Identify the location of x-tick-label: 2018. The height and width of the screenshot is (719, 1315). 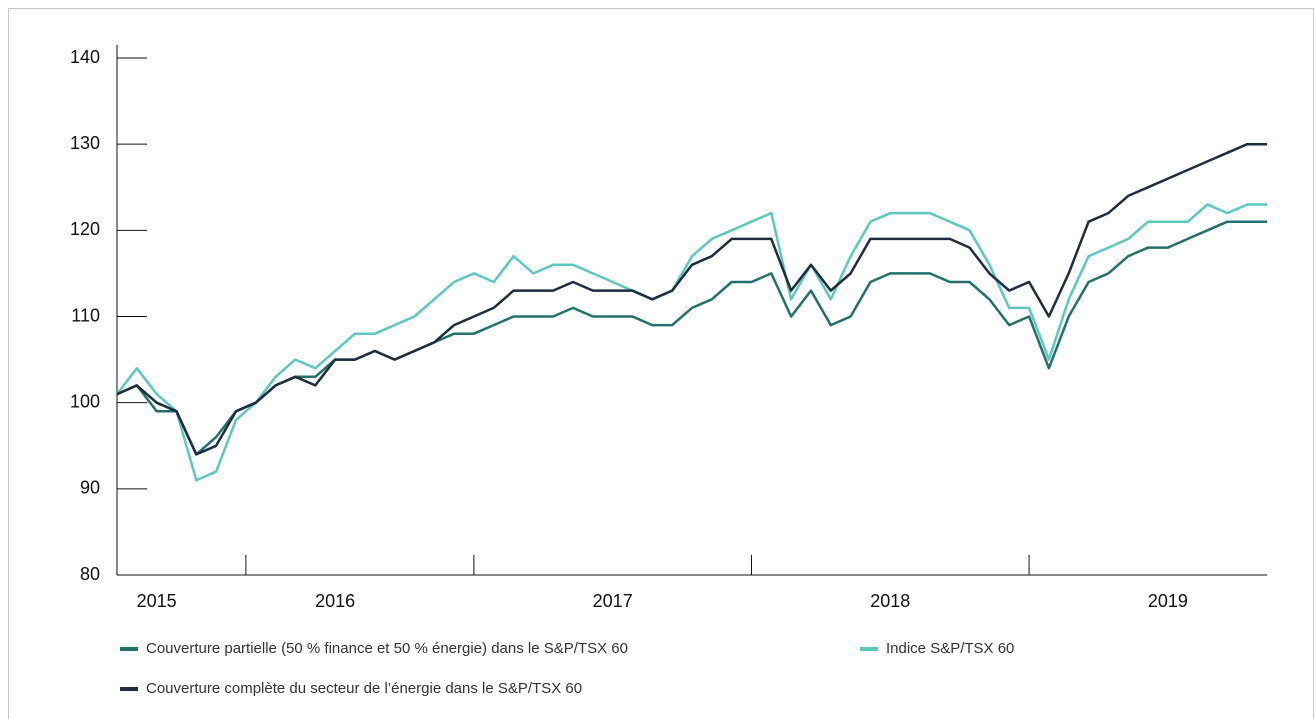
(890, 601).